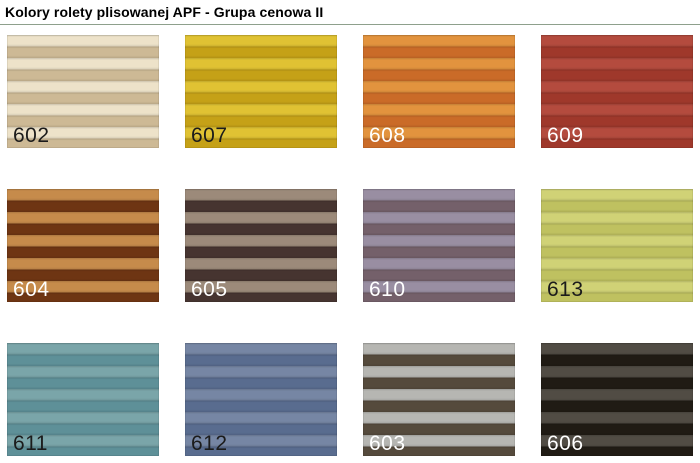 This screenshot has height=463, width=700. What do you see at coordinates (83, 245) in the screenshot?
I see `color-swatch: 604` at bounding box center [83, 245].